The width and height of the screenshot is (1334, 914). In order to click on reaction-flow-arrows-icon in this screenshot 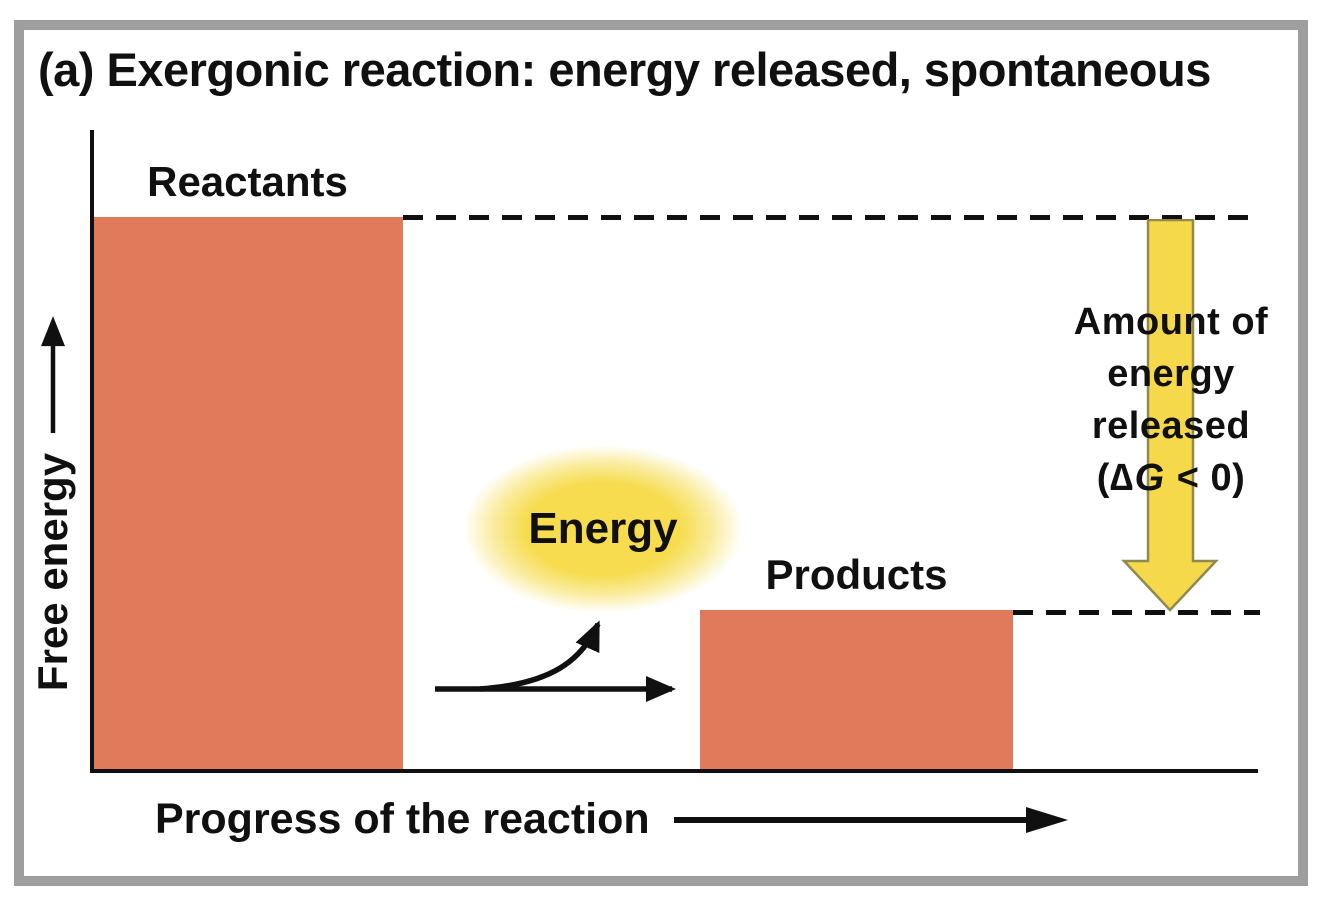, I will do `click(555, 661)`.